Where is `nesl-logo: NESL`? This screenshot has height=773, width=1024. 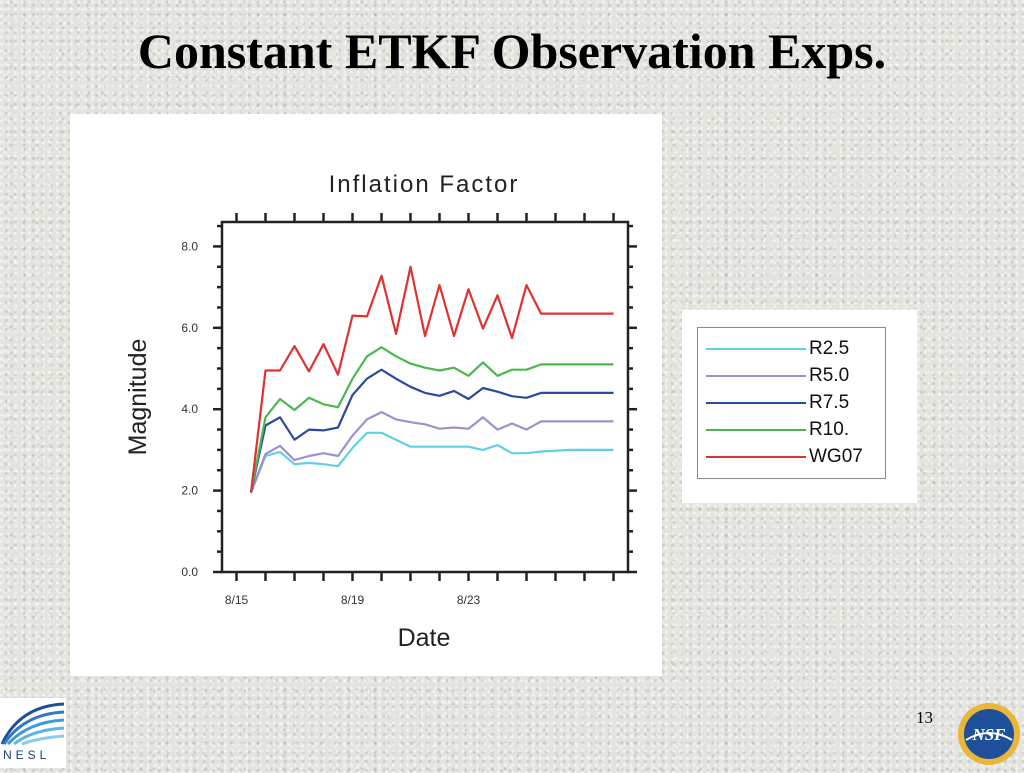 nesl-logo: NESL is located at coordinates (33, 733).